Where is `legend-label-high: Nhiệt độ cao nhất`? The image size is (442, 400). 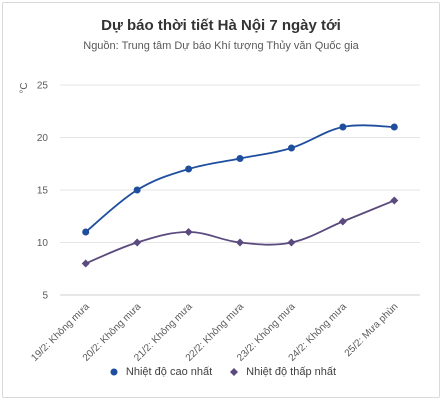 legend-label-high: Nhiệt độ cao nhất is located at coordinates (169, 372).